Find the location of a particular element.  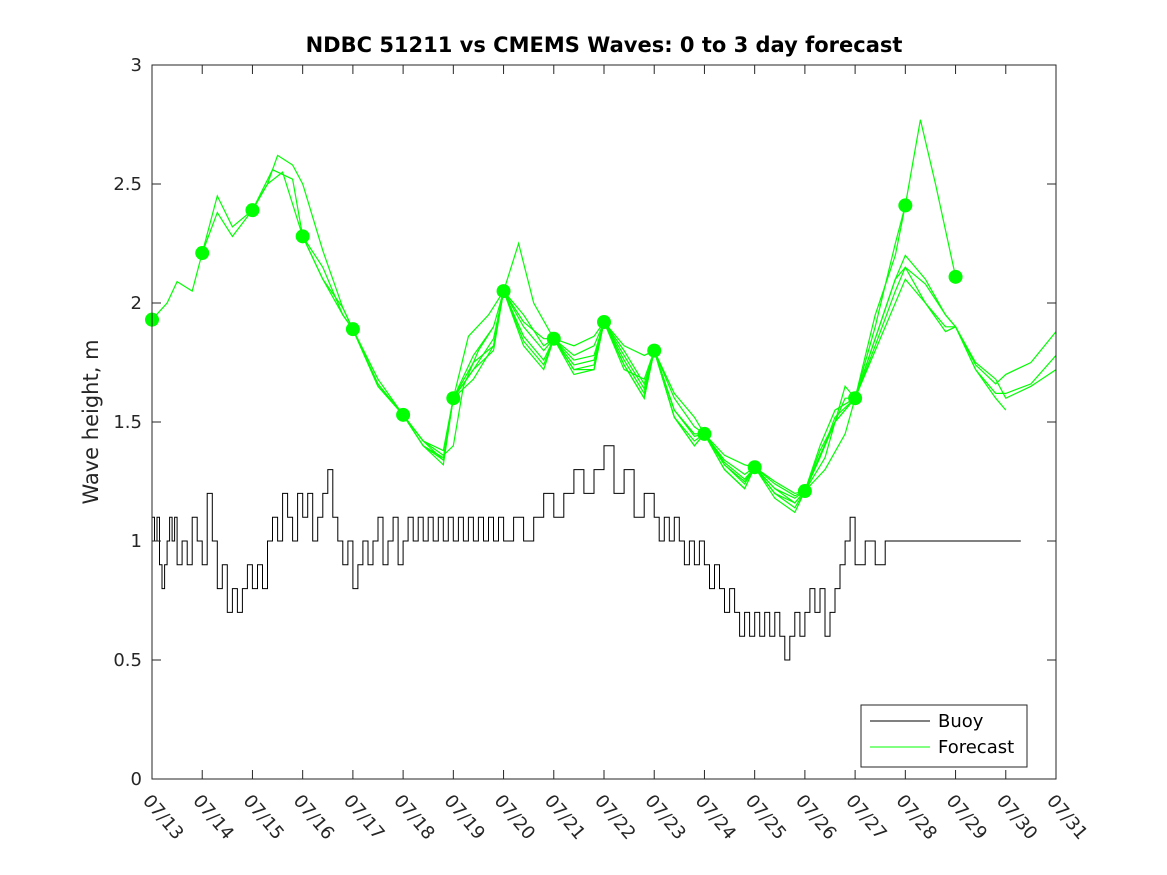

x-tick-label: 07/20 is located at coordinates (514, 817).